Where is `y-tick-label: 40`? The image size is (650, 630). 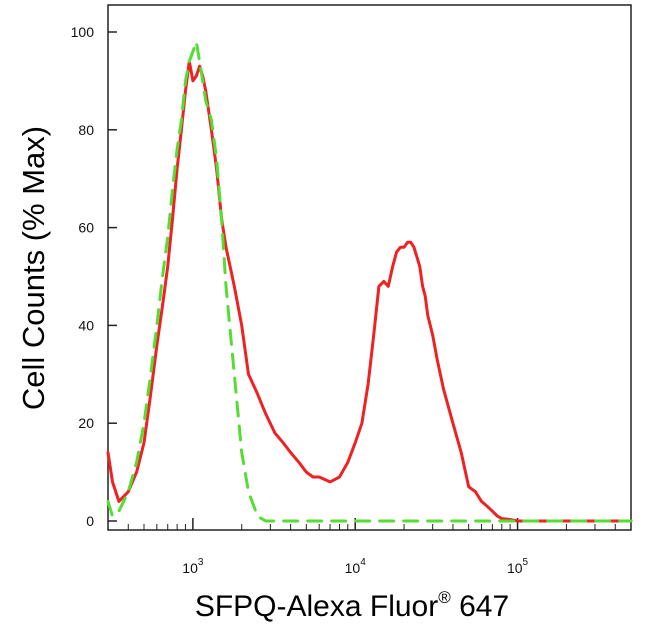
y-tick-label: 40 is located at coordinates (86, 325).